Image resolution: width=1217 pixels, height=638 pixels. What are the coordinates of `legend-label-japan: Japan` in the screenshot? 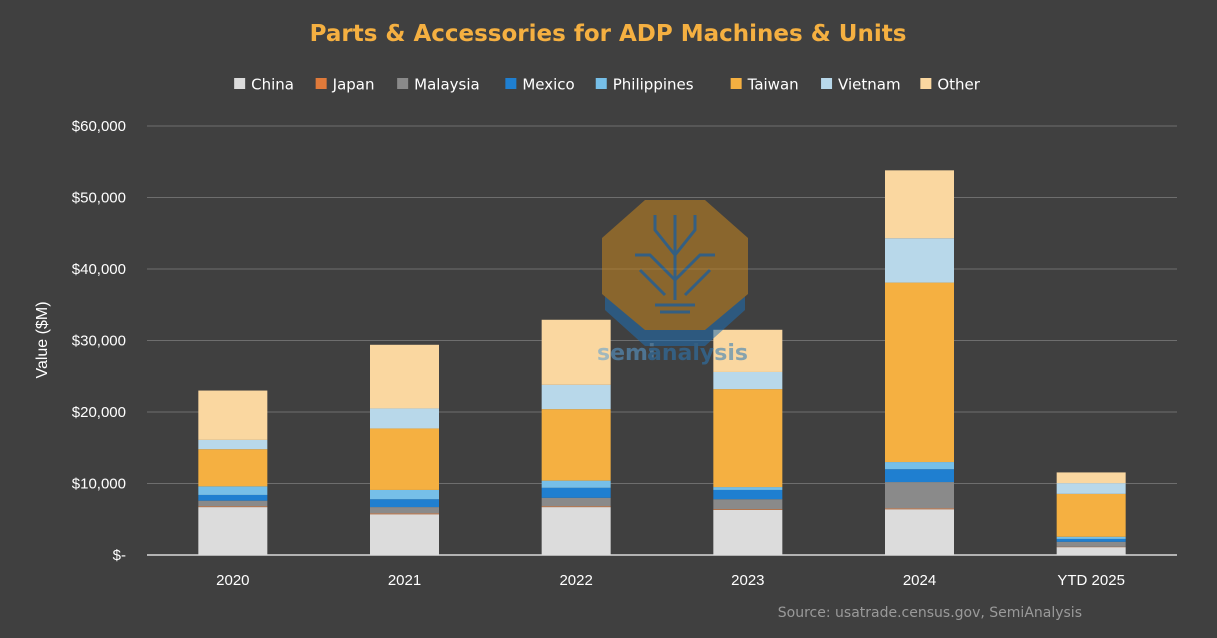 It's located at (353, 85).